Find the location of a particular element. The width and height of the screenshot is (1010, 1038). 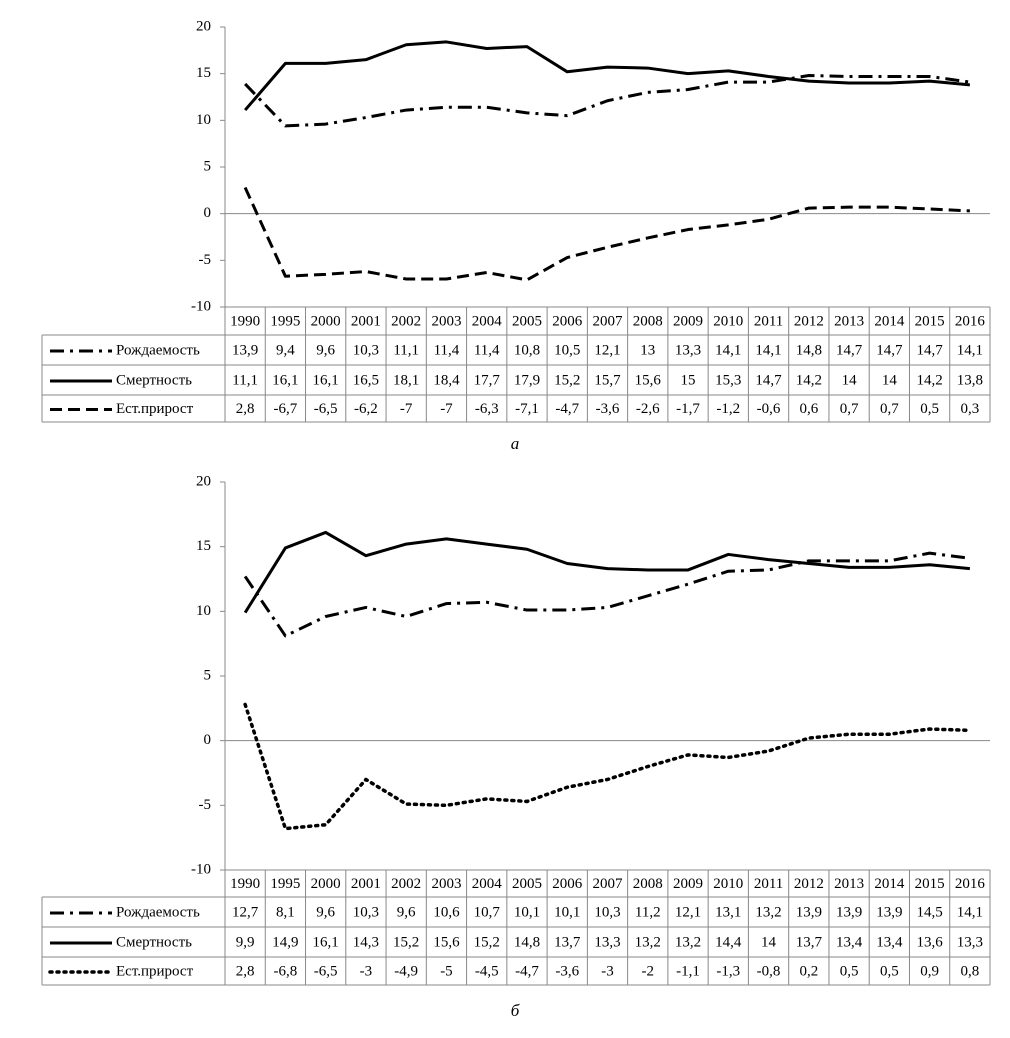

table-value: -3,6 is located at coordinates (567, 971).